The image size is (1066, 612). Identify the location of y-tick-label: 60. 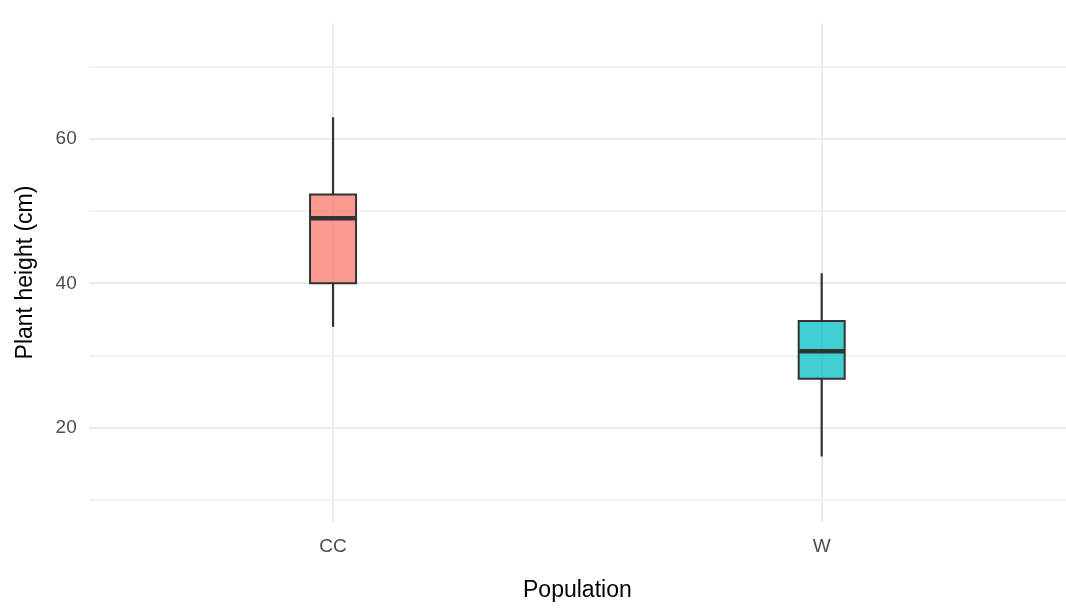
(66, 138).